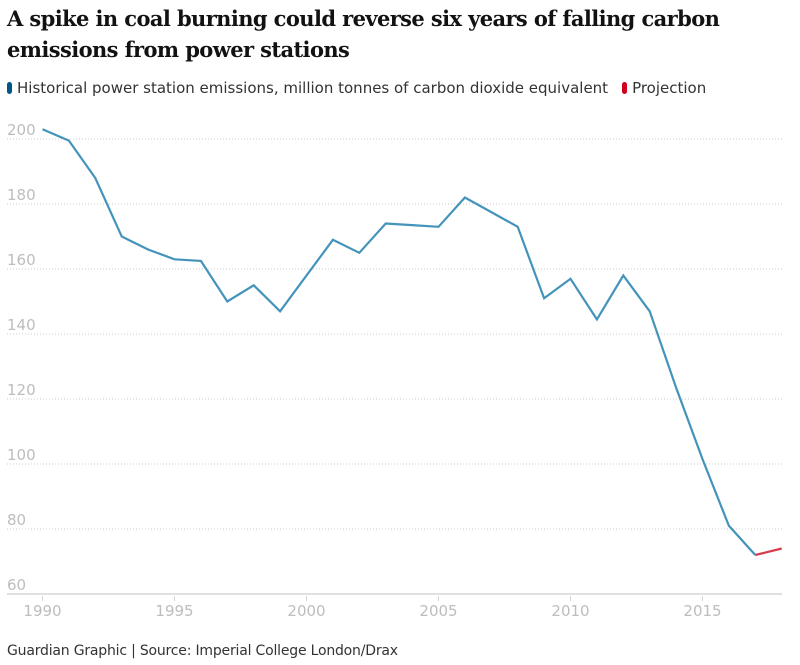  Describe the element at coordinates (570, 611) in the screenshot. I see `x-tick-label-2010: 2010` at that location.